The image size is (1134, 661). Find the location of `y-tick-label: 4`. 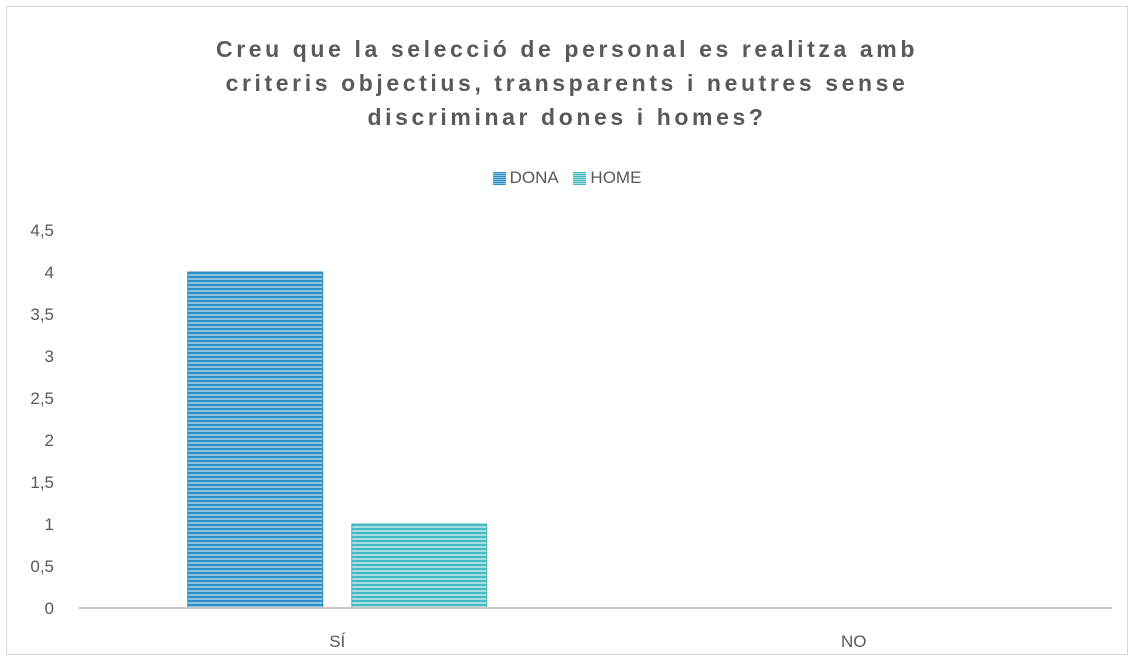

y-tick-label: 4 is located at coordinates (49, 272).